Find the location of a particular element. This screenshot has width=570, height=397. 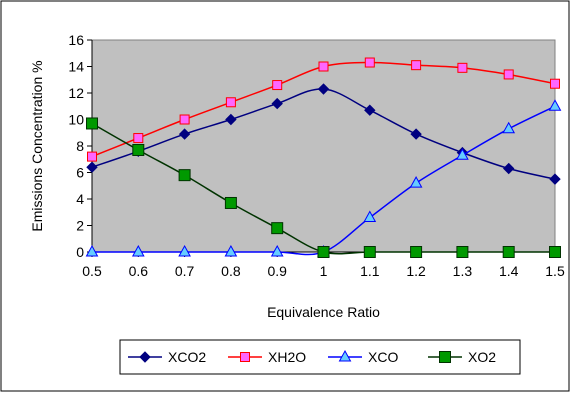

x-tick-label: 1.2 is located at coordinates (416, 271).